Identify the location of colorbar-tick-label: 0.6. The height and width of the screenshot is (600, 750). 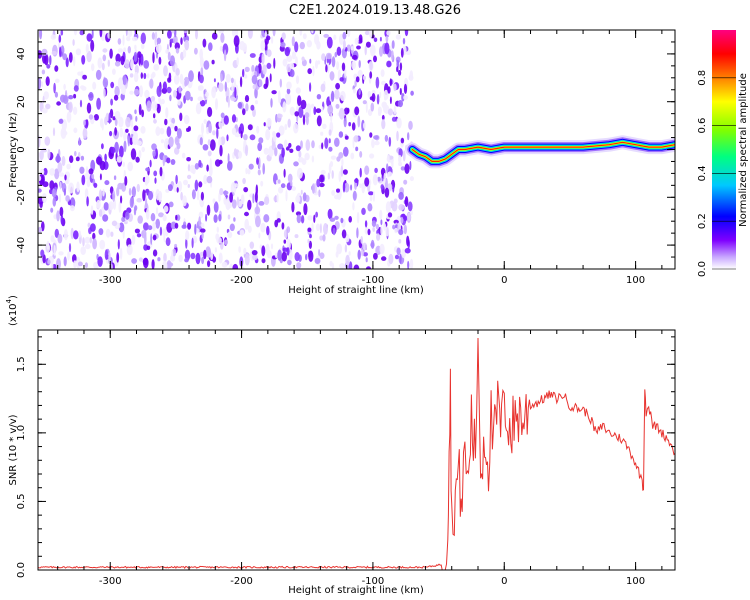
(702, 126).